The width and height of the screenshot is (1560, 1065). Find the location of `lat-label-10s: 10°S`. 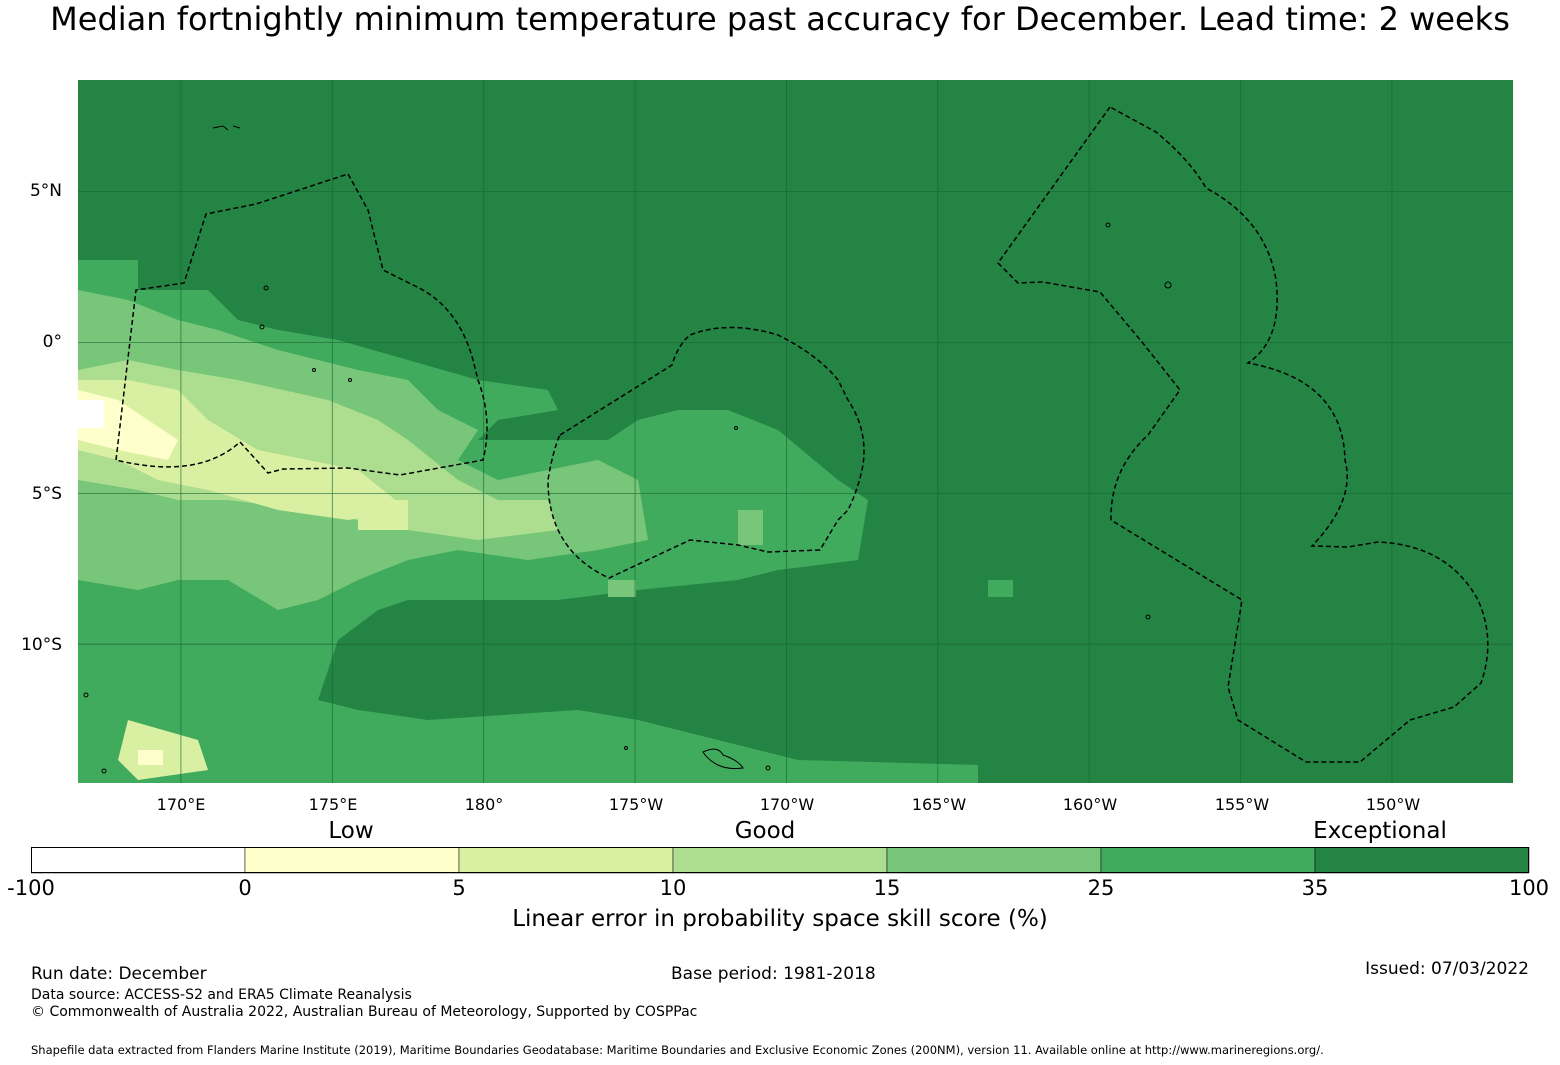

lat-label-10s: 10°S is located at coordinates (41, 645).